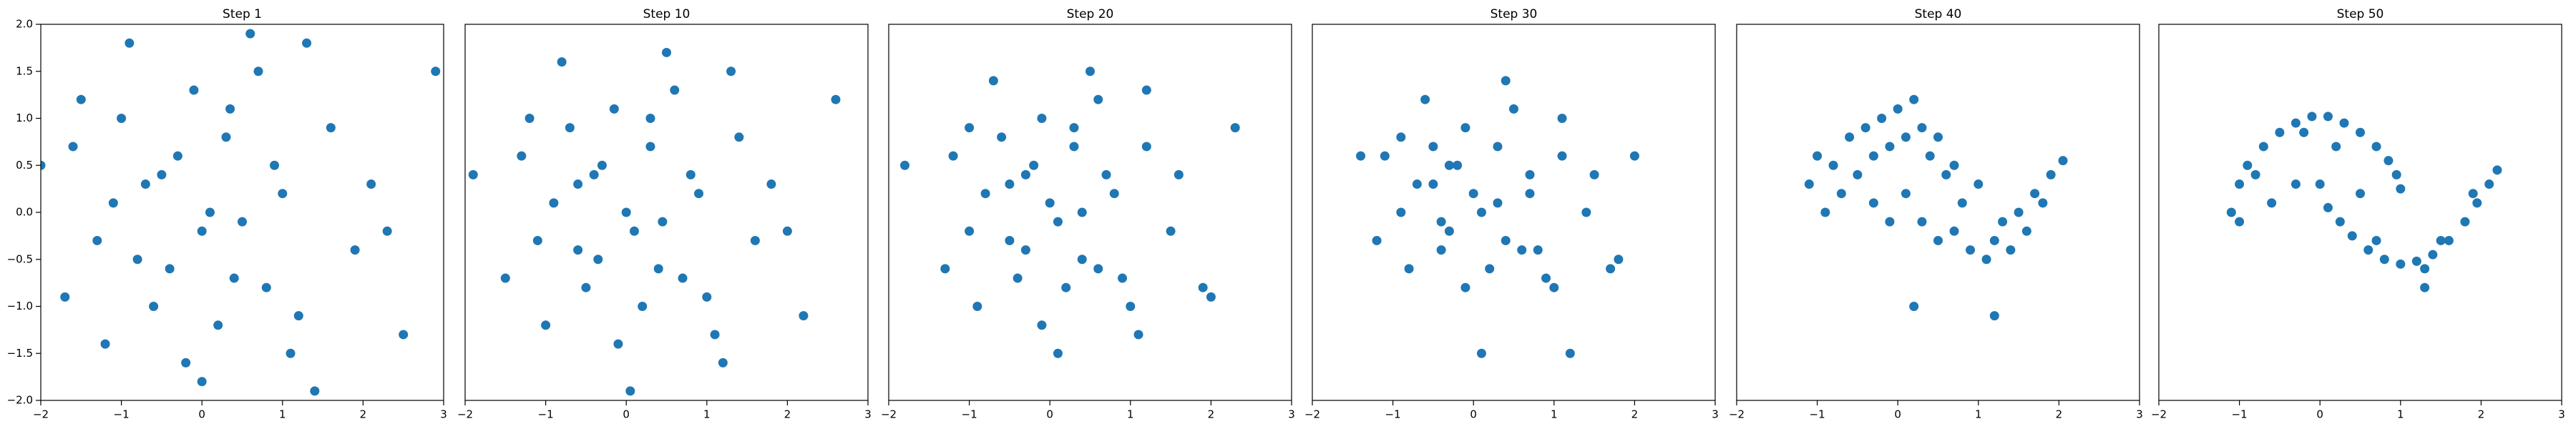  Describe the element at coordinates (20, 306) in the screenshot. I see `y-tick-label: −1.0` at that location.